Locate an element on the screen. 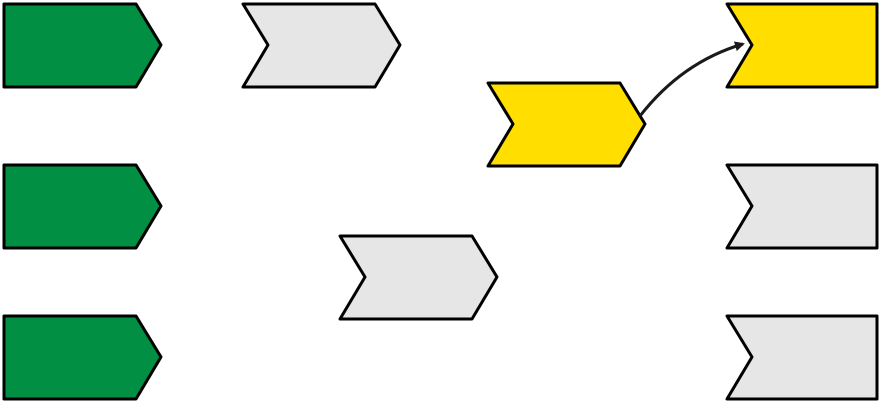 Image resolution: width=880 pixels, height=402 pixels. gray-chevron-top is located at coordinates (321, 45).